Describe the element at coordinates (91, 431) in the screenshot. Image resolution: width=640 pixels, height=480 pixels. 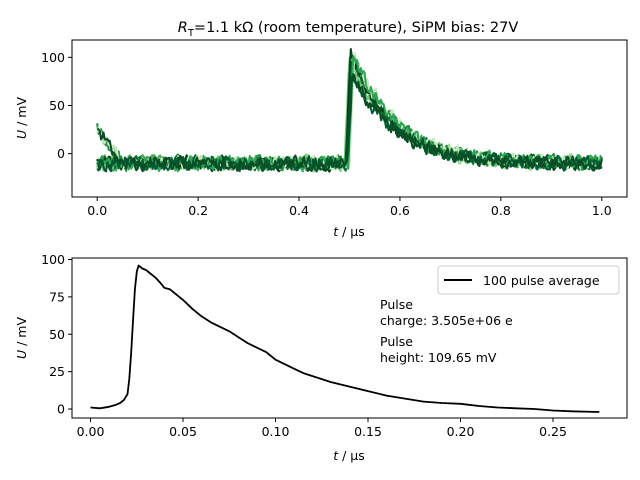
I see `bottom-xtick-label: 0.00` at that location.